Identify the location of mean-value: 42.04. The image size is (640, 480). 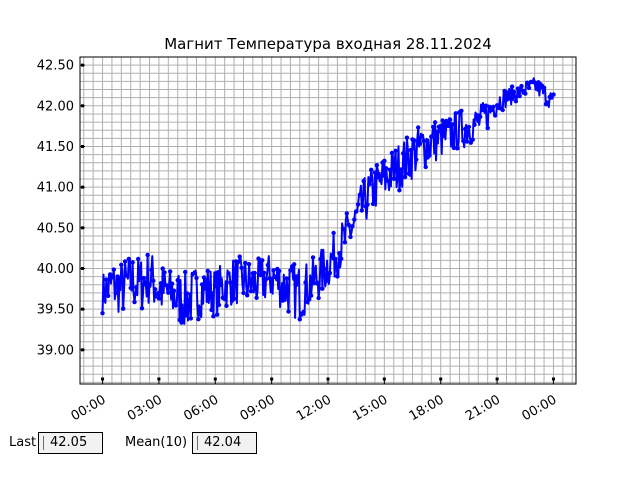
(223, 442).